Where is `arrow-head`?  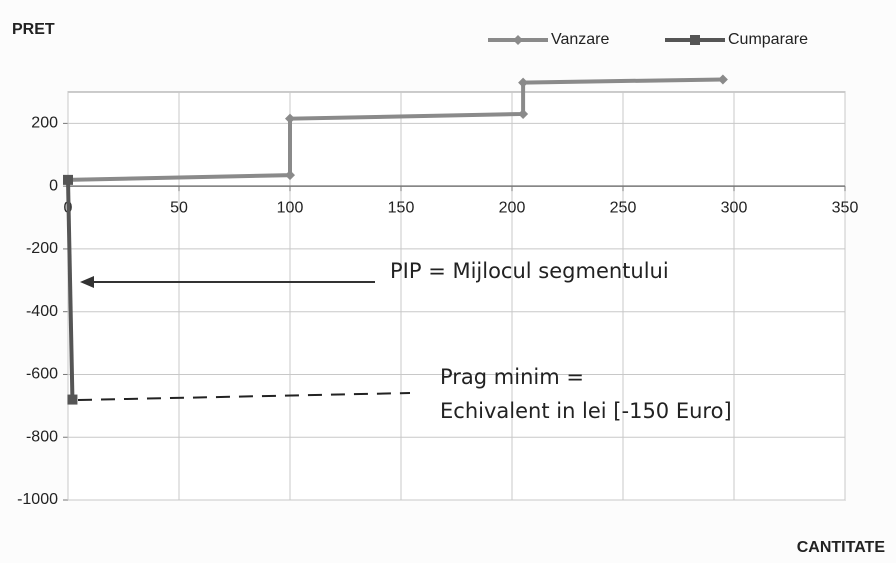 arrow-head is located at coordinates (87, 282).